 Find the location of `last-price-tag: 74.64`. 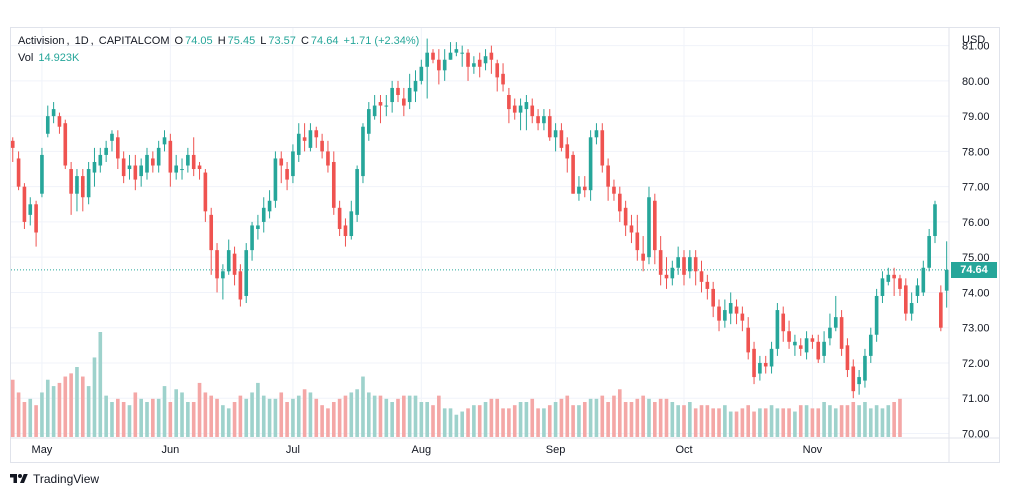

last-price-tag: 74.64 is located at coordinates (974, 269).